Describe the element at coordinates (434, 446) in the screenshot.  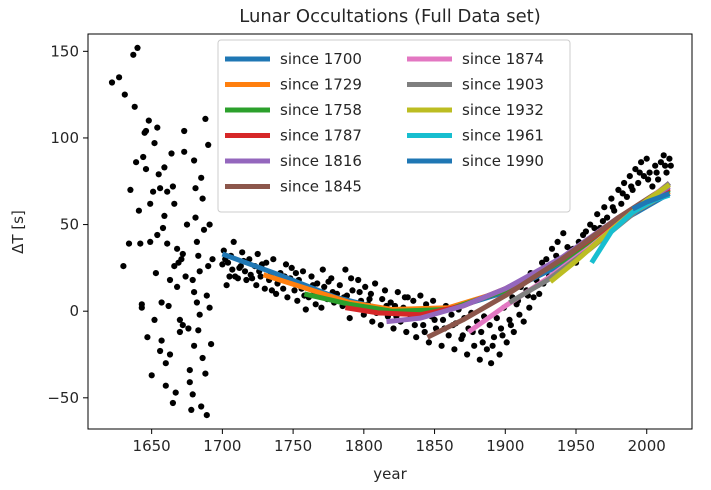
I see `x-tick-label: 1850` at that location.